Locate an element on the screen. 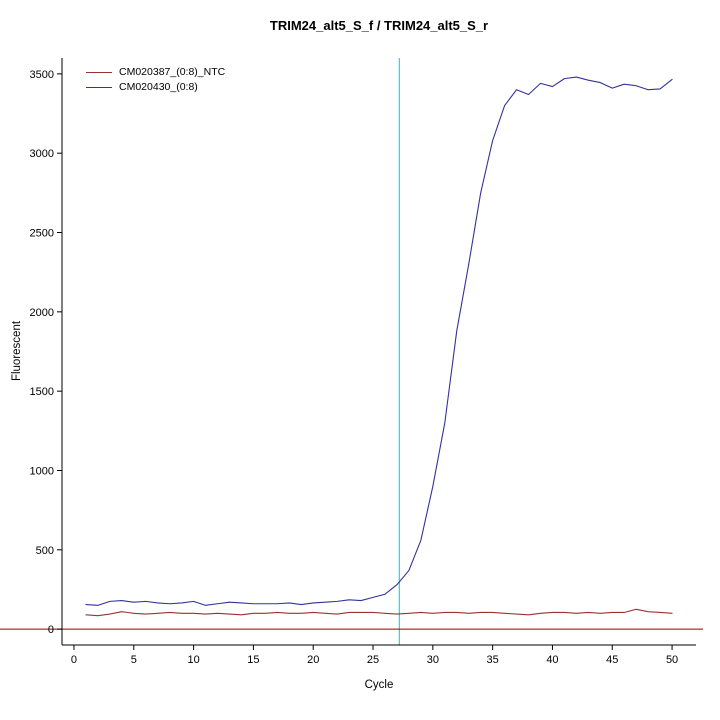  y-tick-label: 3500 is located at coordinates (42, 75).